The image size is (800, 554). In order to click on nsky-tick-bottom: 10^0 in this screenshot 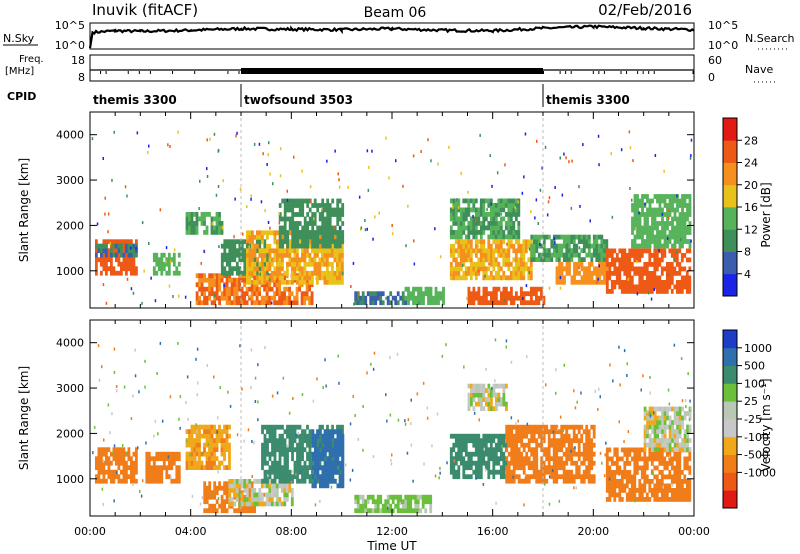, I will do `click(70, 45)`.